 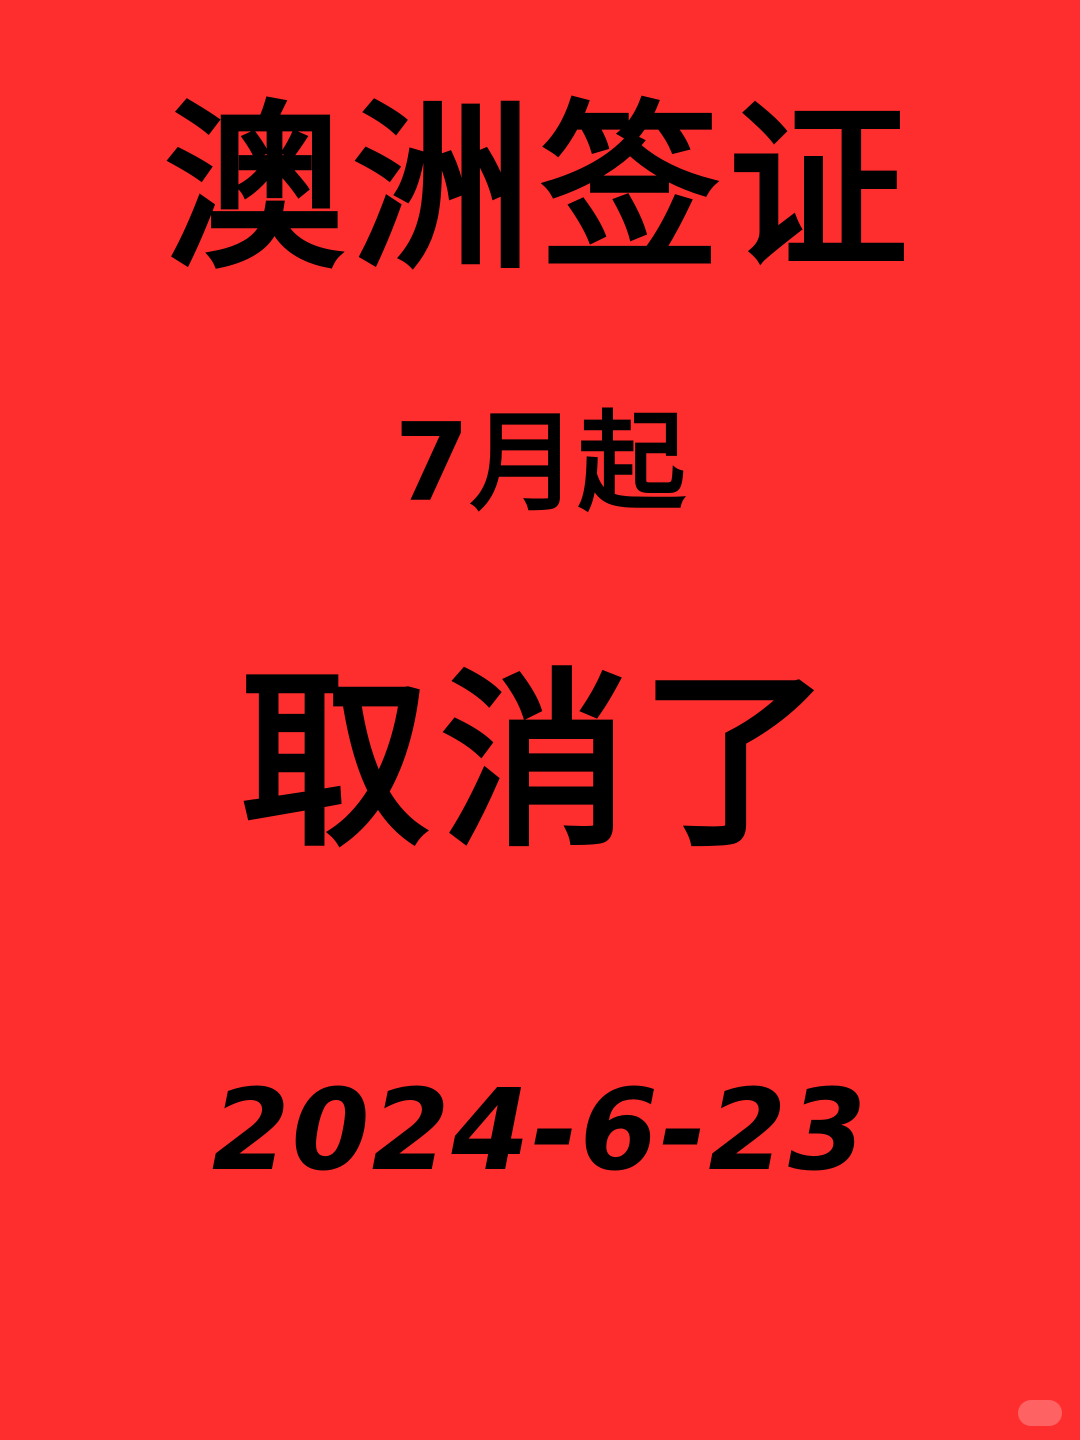 I want to click on watermark-logo, so click(x=1040, y=1413).